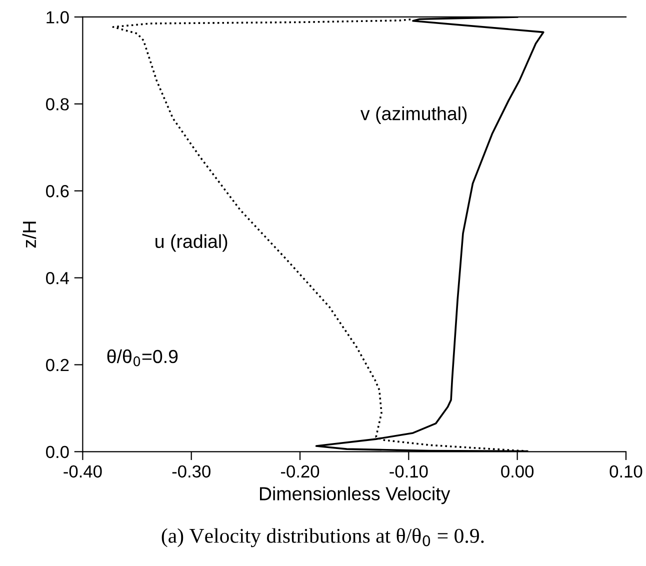 The image size is (646, 566). Describe the element at coordinates (57, 278) in the screenshot. I see `y-tick-label: 0.4` at that location.